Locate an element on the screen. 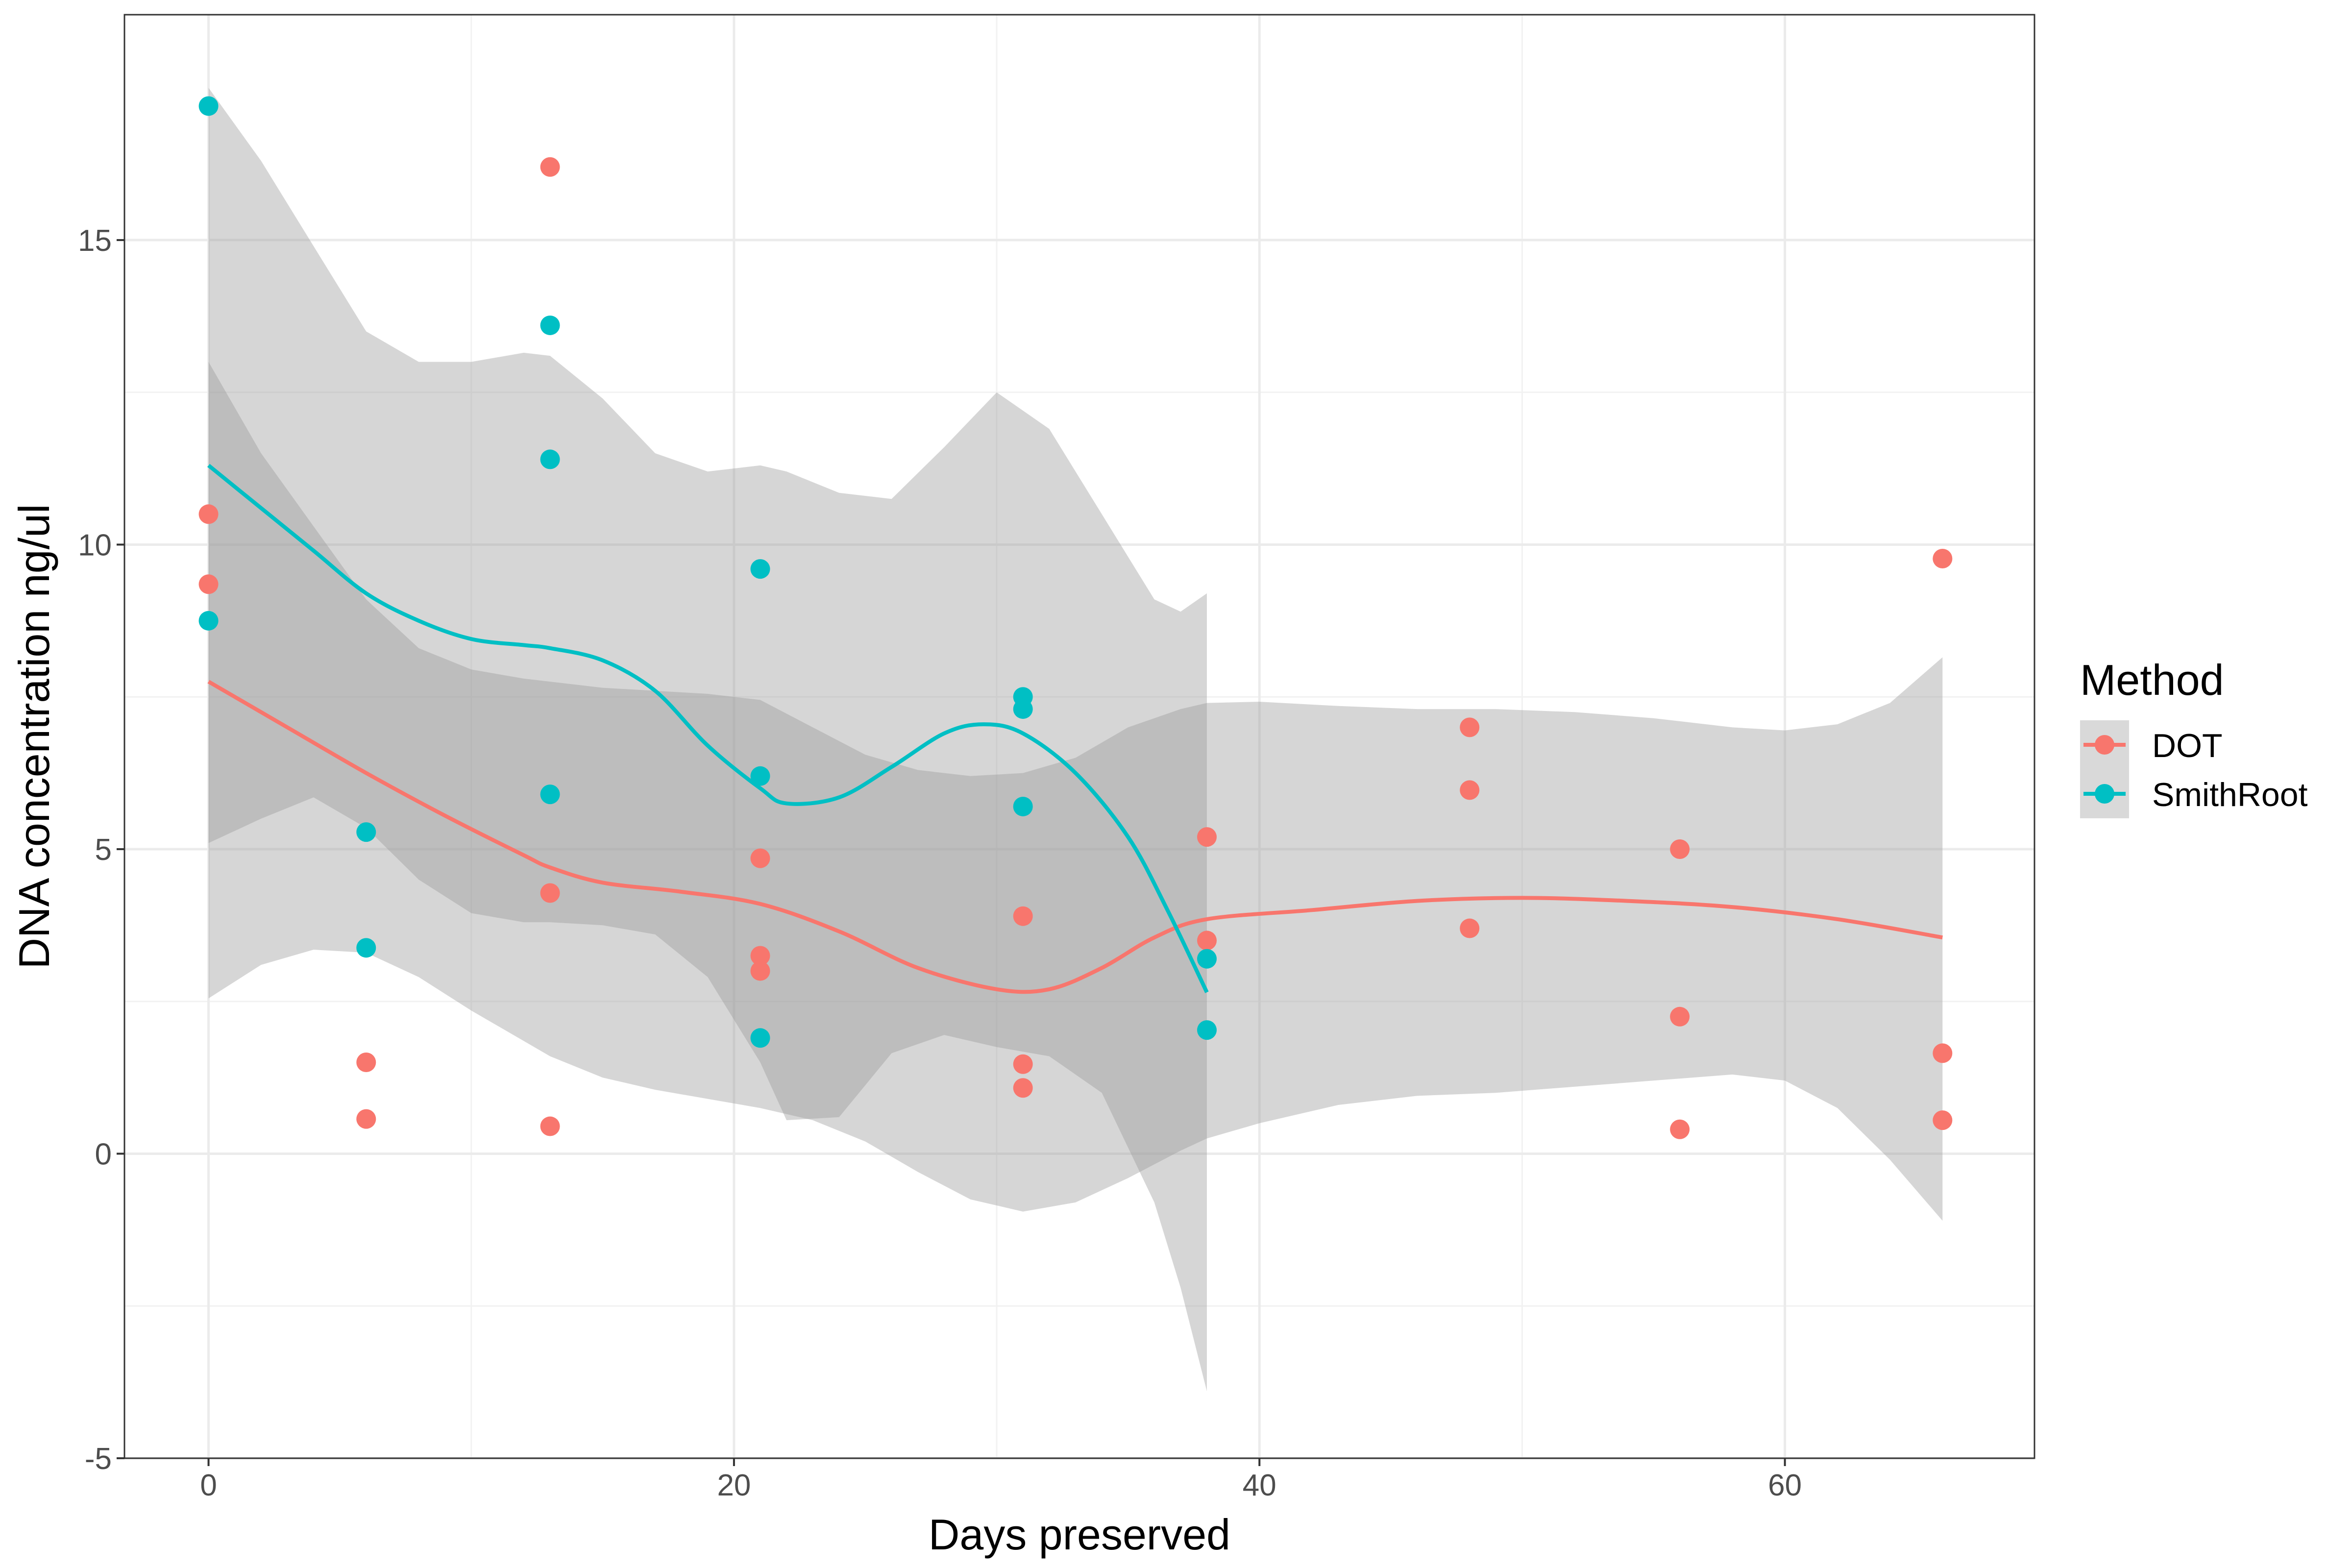  legend: Method DOT SmithRoot is located at coordinates (2194, 737).